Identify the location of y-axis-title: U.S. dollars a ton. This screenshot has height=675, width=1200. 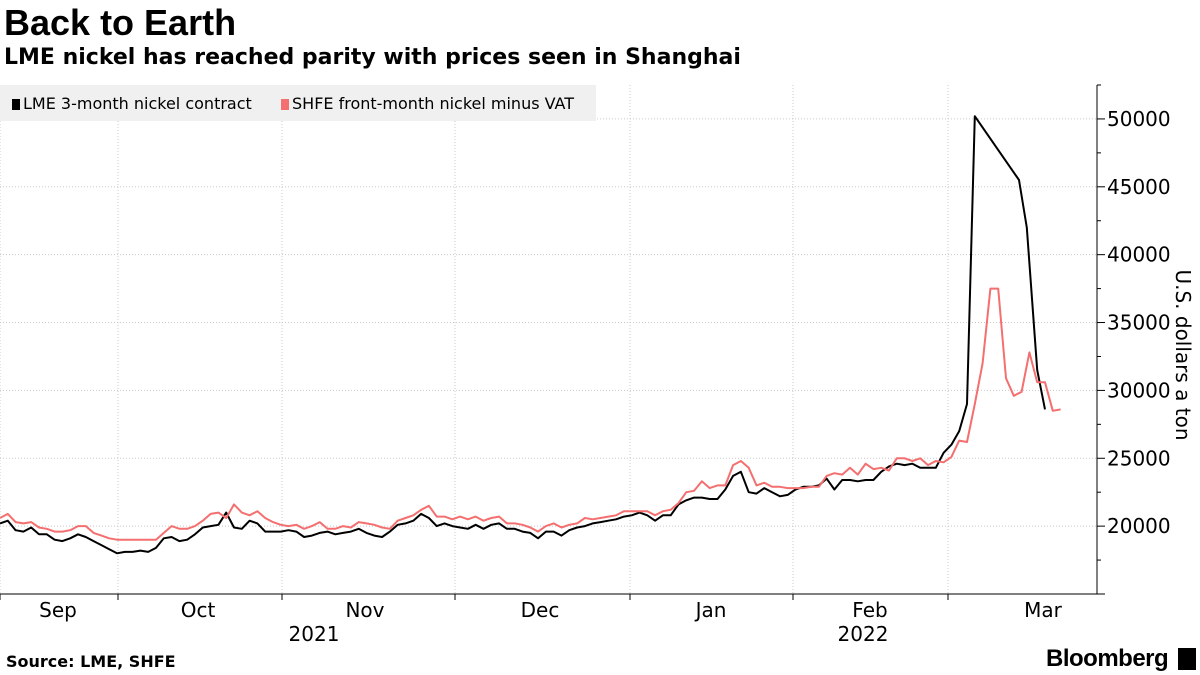
(1183, 354).